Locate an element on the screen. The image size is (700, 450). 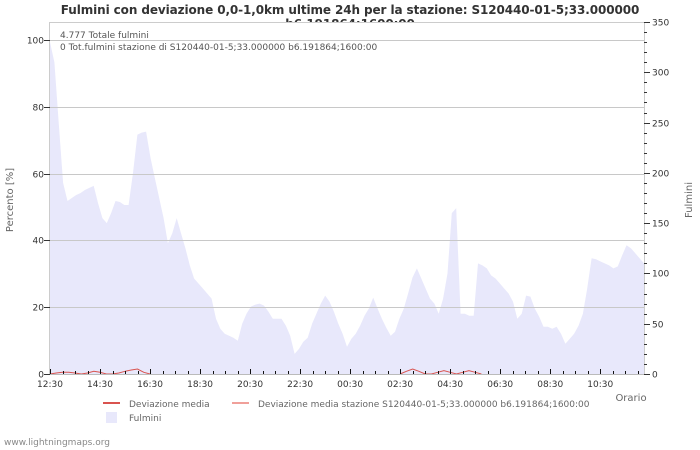
svg-text: 10:30 is located at coordinates (600, 385).